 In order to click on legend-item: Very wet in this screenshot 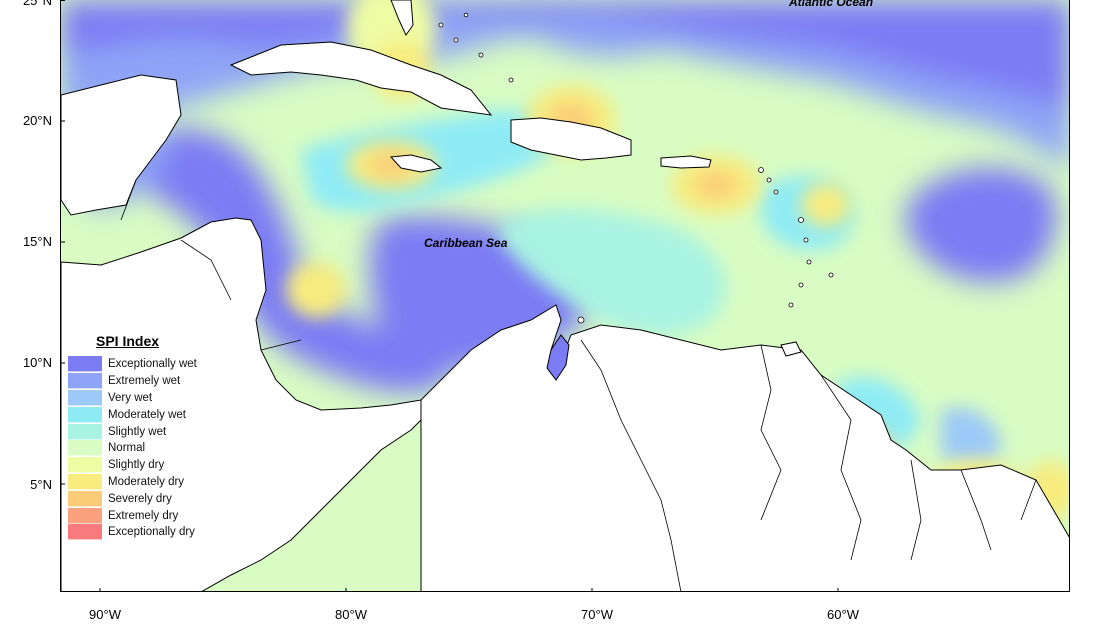, I will do `click(138, 398)`.